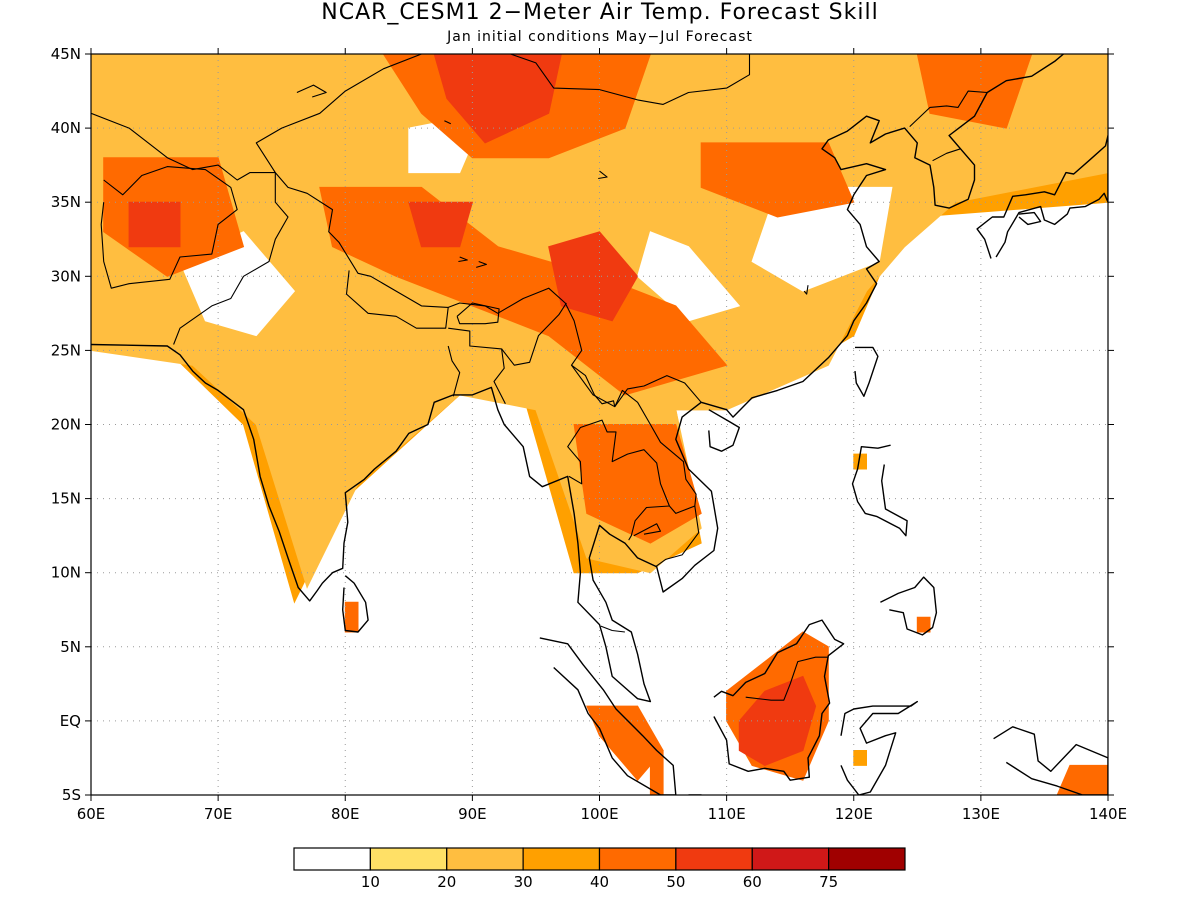  What do you see at coordinates (66, 573) in the screenshot?
I see `lat-tick-label: 10N` at bounding box center [66, 573].